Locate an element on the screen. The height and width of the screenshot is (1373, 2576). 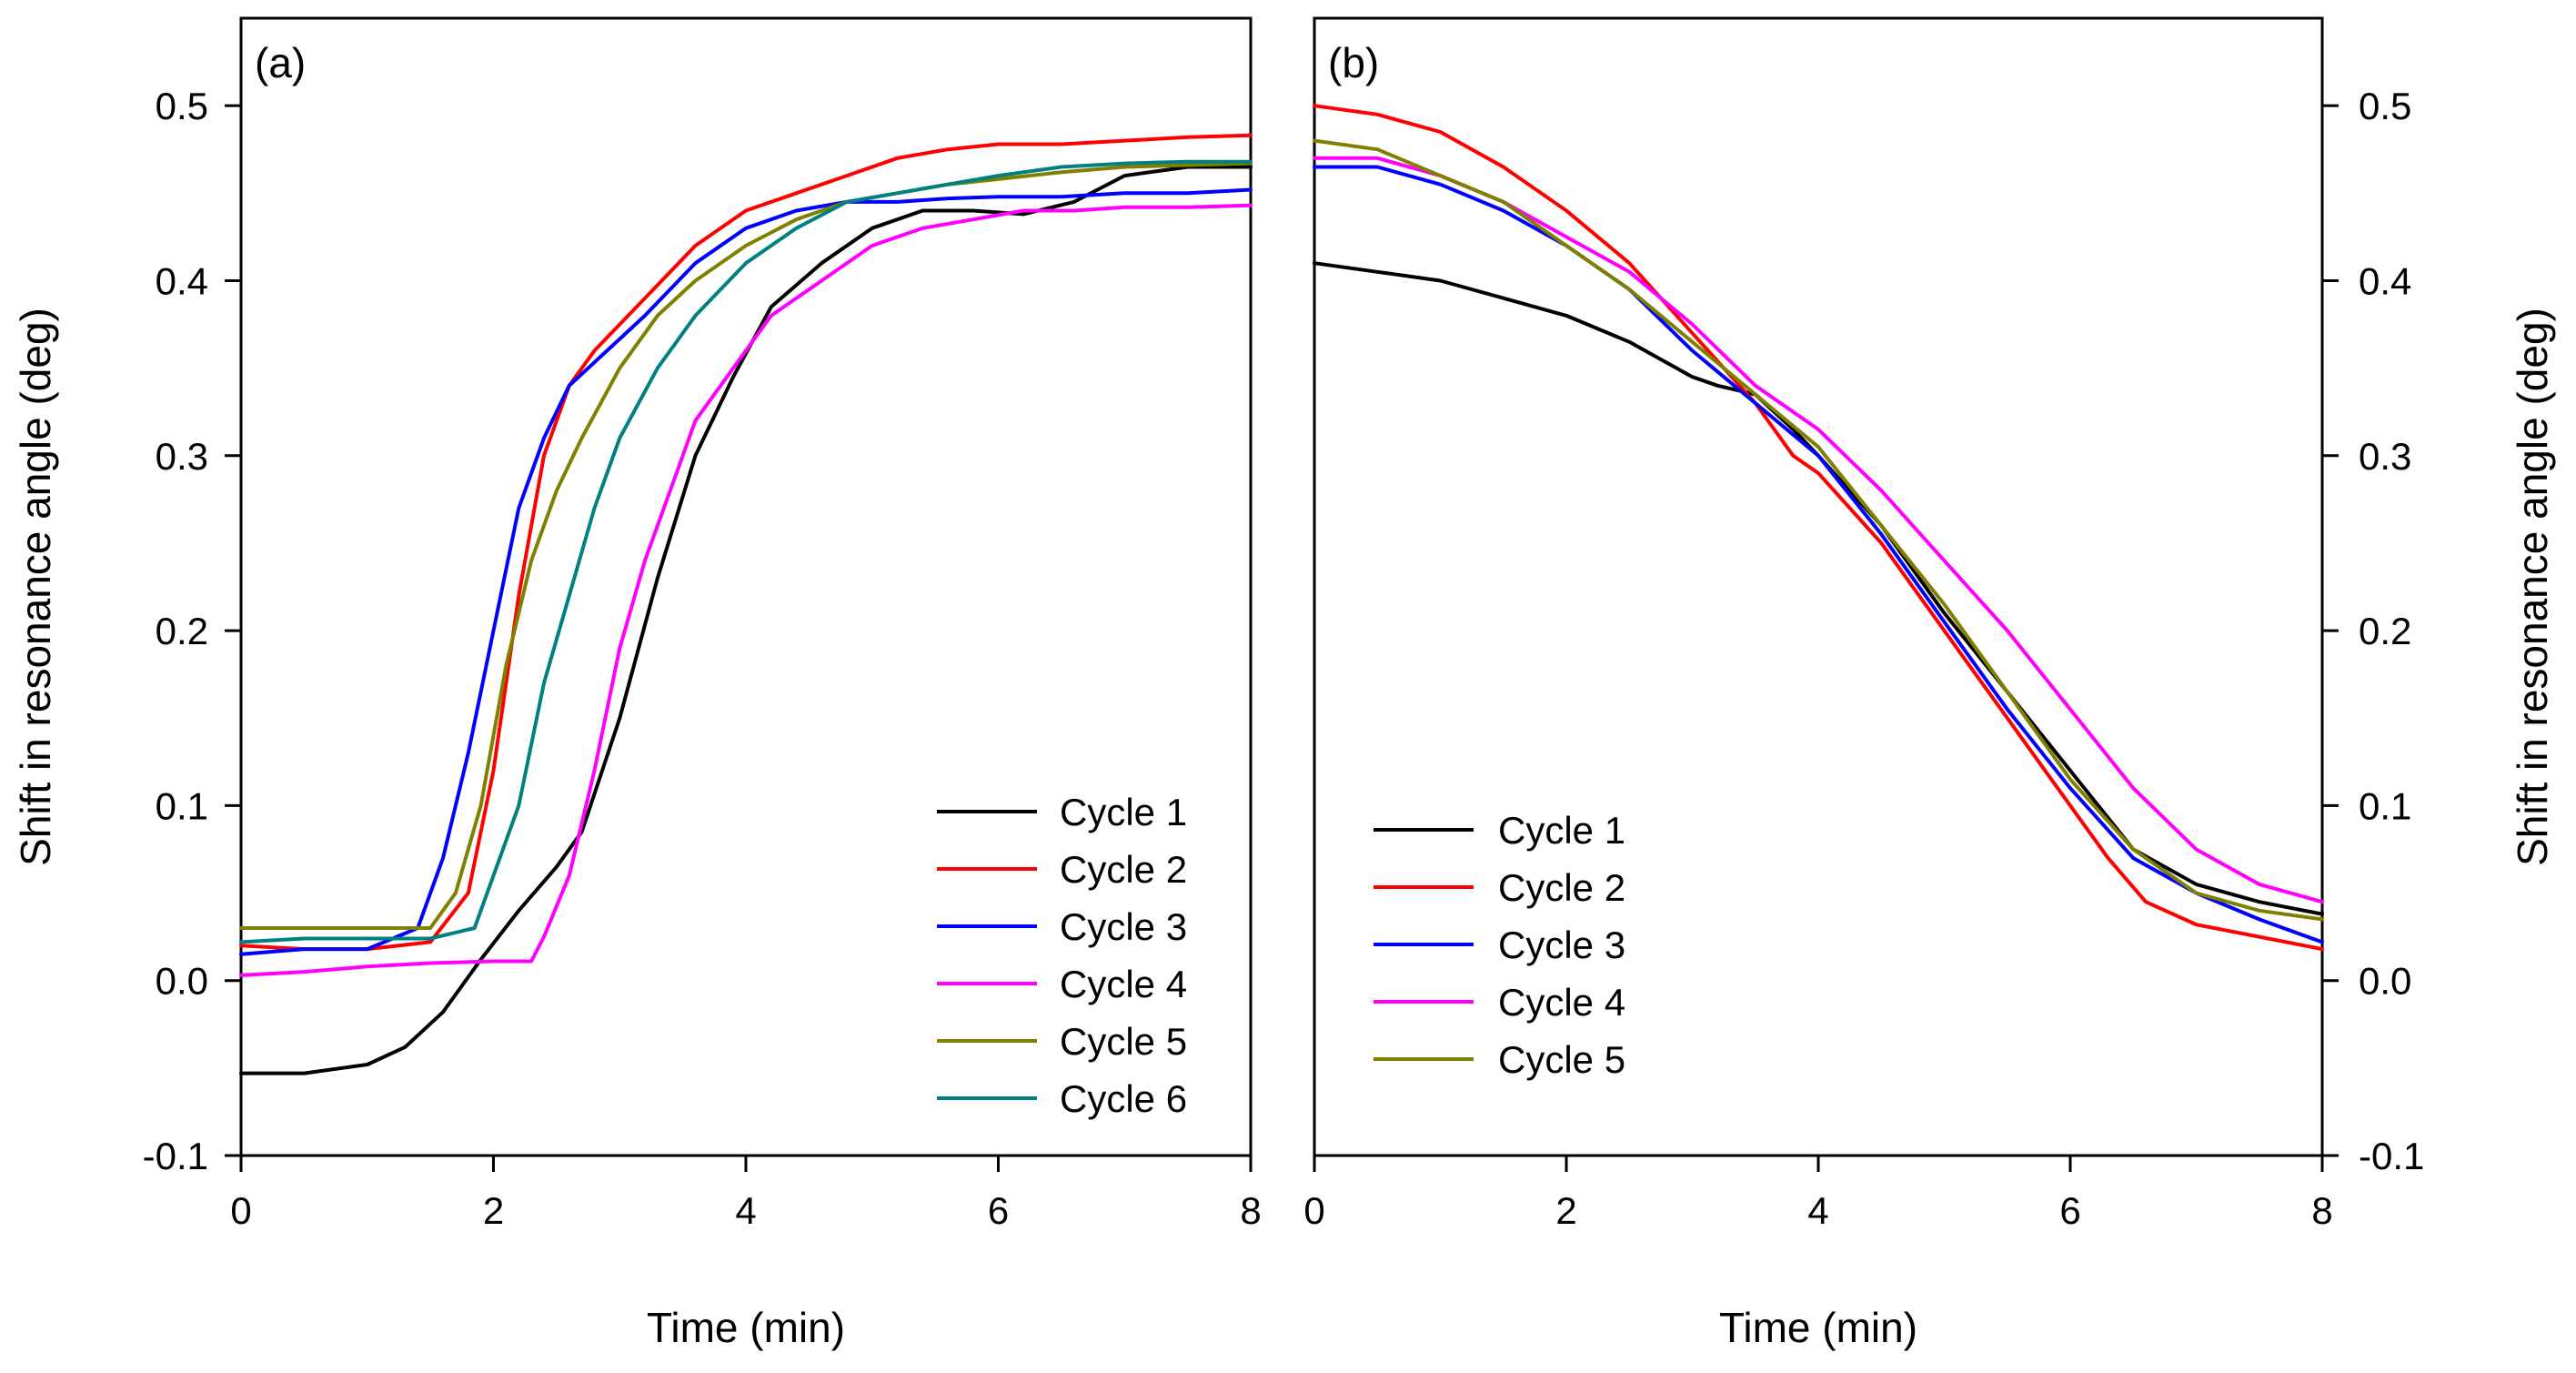
panel-label: (b) is located at coordinates (1353, 62).